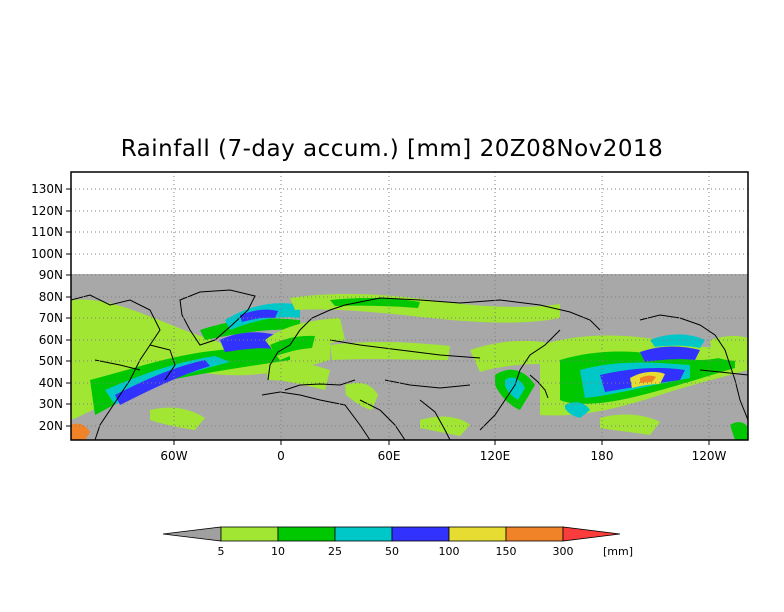 Image resolution: width=784 pixels, height=612 pixels. I want to click on colorbar-label-300: 300, so click(563, 551).